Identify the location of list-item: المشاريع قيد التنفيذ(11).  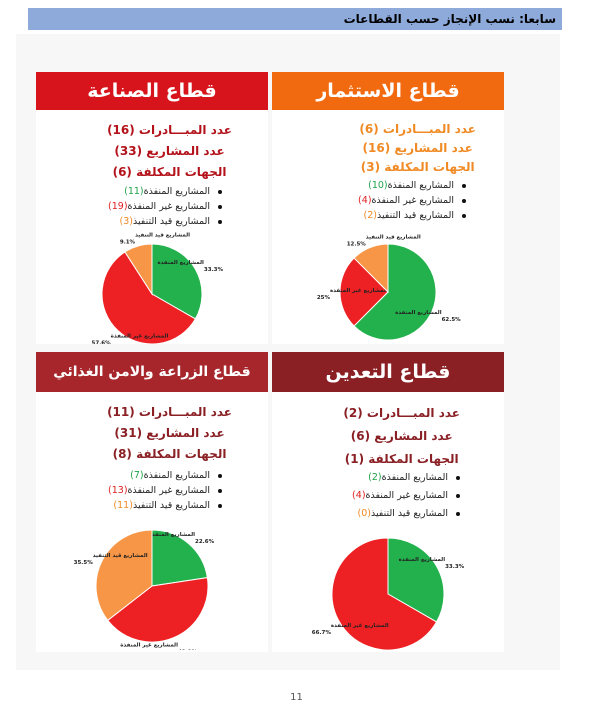
(165, 505).